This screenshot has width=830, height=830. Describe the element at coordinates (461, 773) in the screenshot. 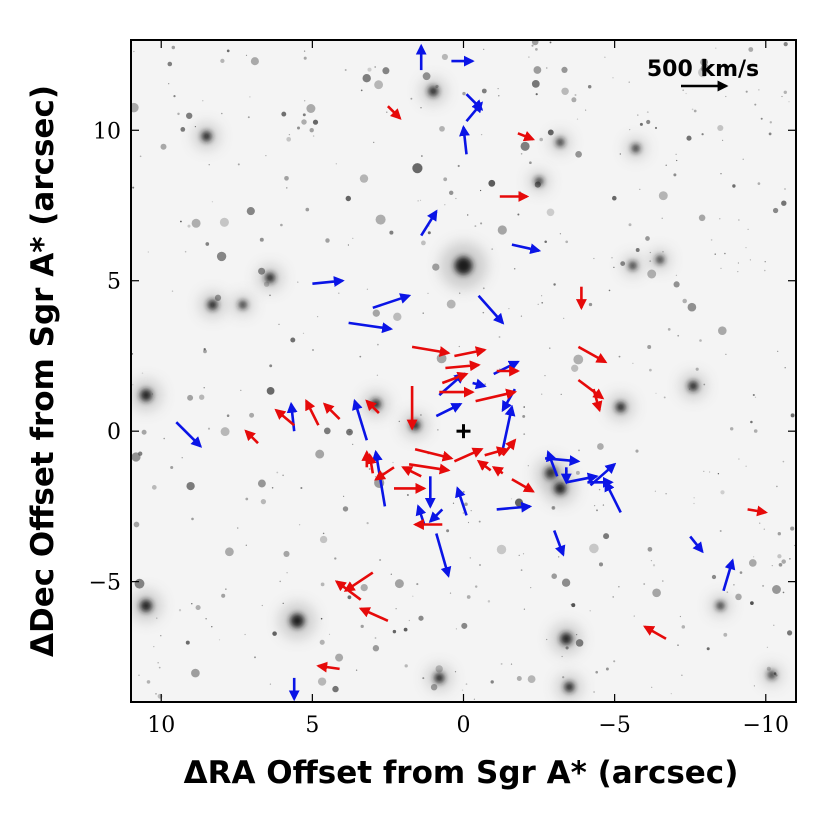

I see `x-axis-label: ΔRA Offset from Sgr A* (arcsec)` at that location.